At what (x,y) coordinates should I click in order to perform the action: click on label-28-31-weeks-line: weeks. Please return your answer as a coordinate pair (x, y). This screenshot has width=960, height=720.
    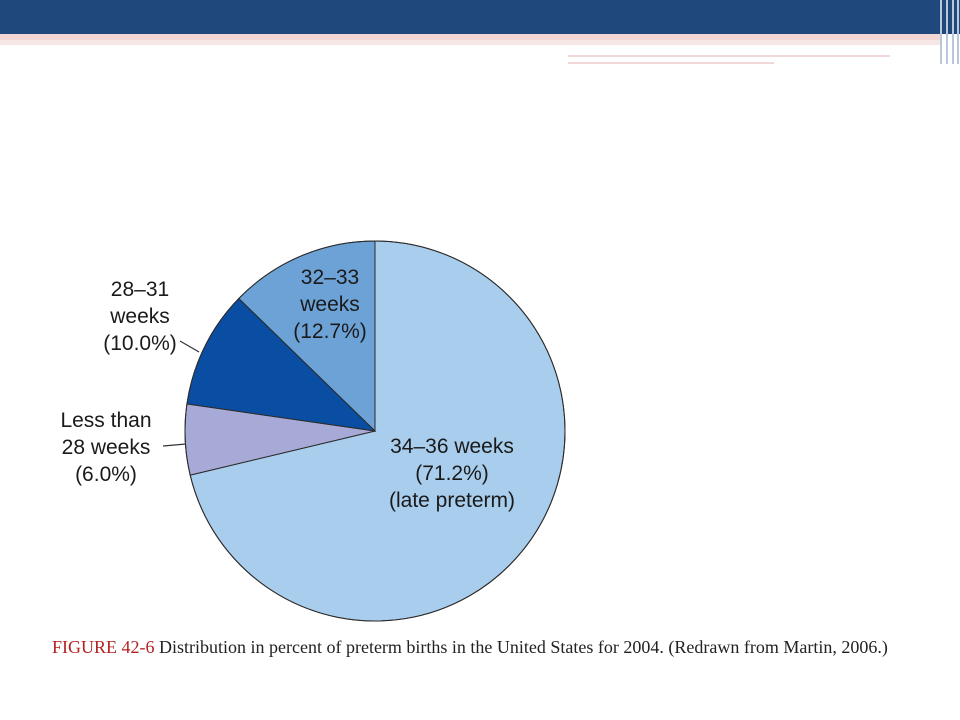
    Looking at the image, I should click on (139, 316).